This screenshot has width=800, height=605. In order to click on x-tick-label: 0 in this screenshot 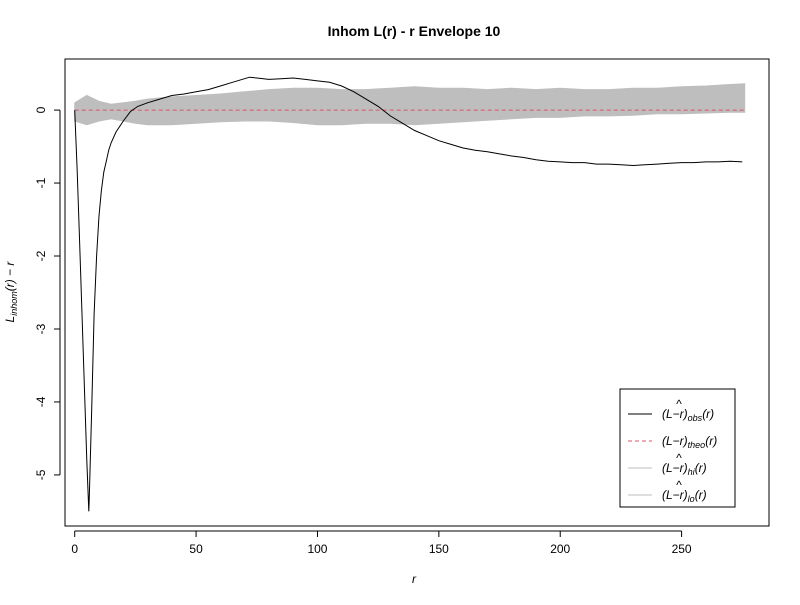, I will do `click(74, 549)`.